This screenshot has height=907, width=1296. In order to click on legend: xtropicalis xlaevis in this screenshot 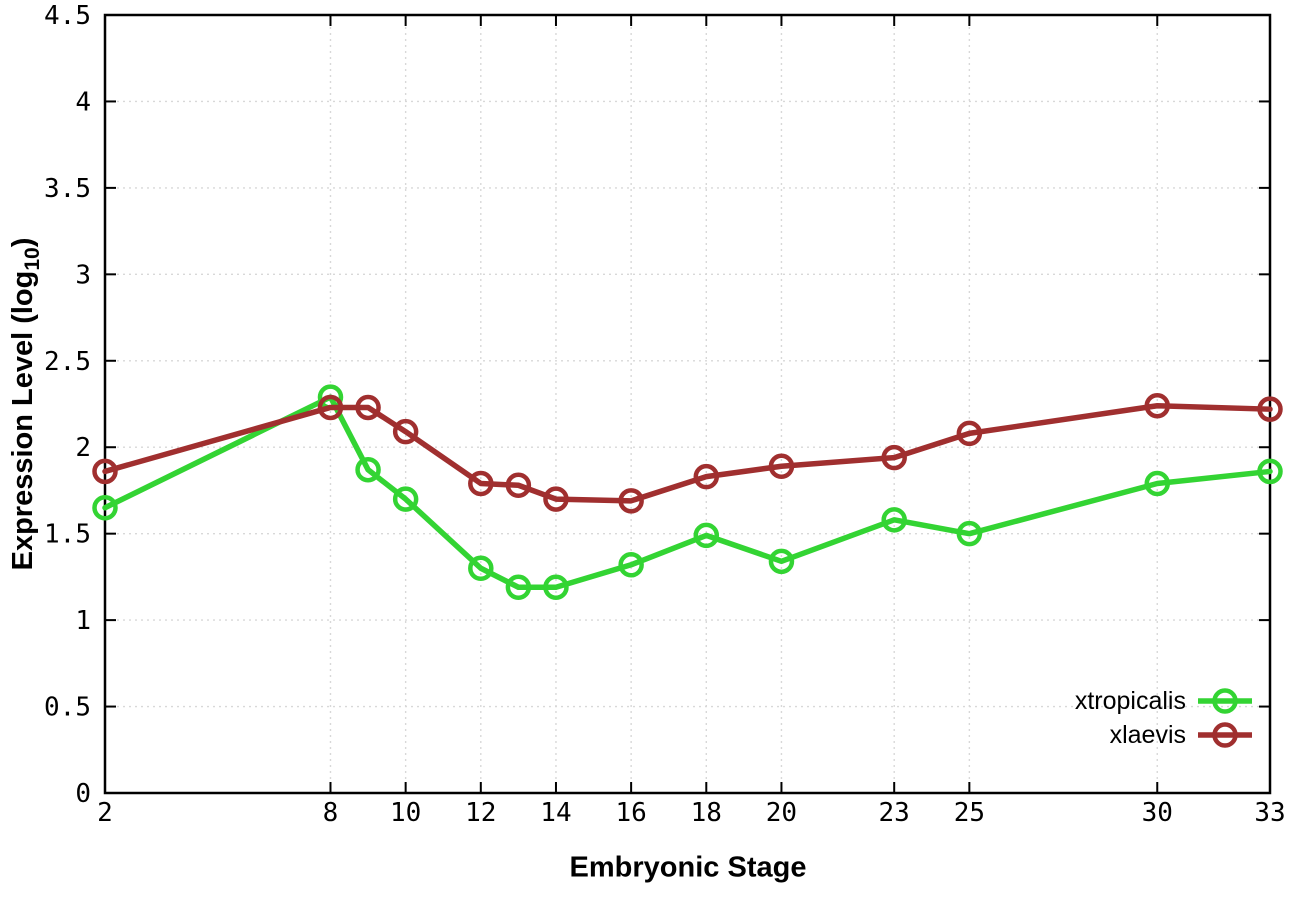, I will do `click(1164, 718)`.